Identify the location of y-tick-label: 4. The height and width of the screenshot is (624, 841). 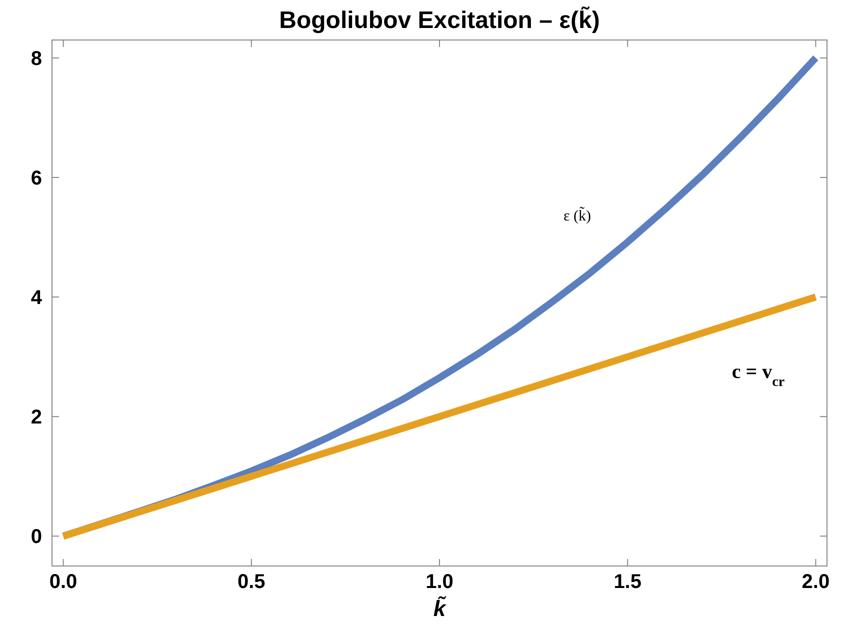
(36, 298).